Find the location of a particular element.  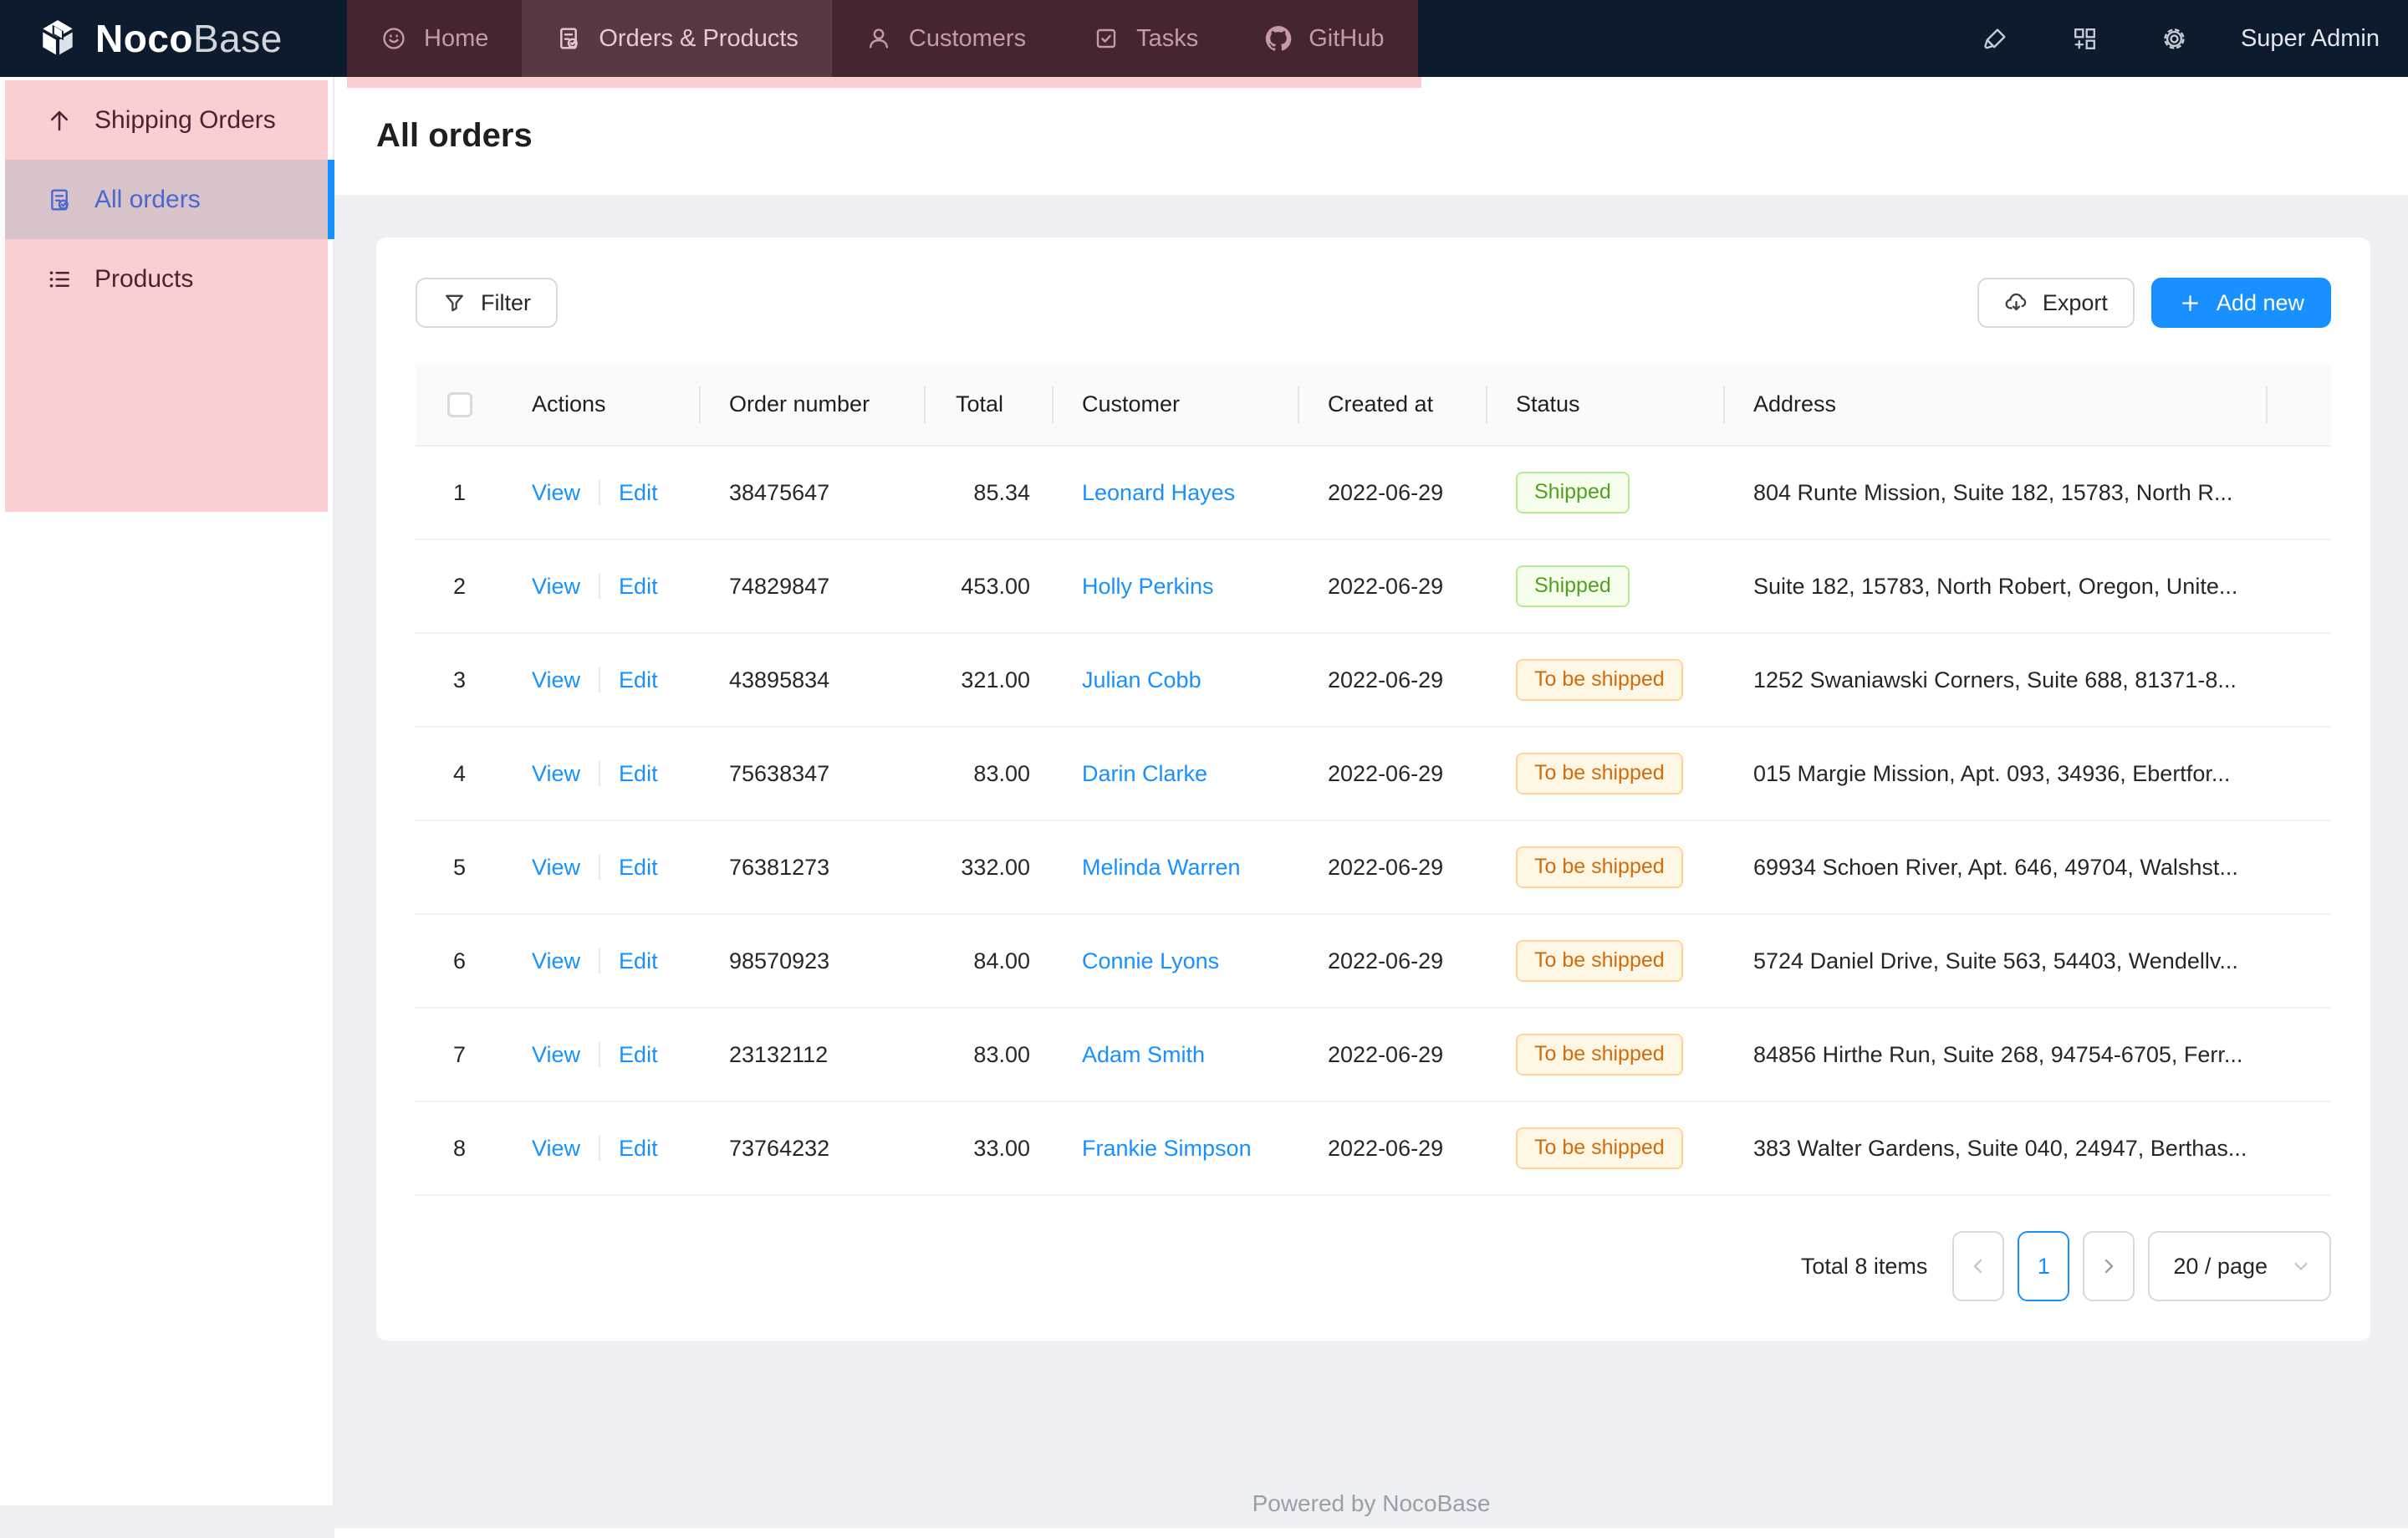

highlighter-icon is located at coordinates (1996, 39).